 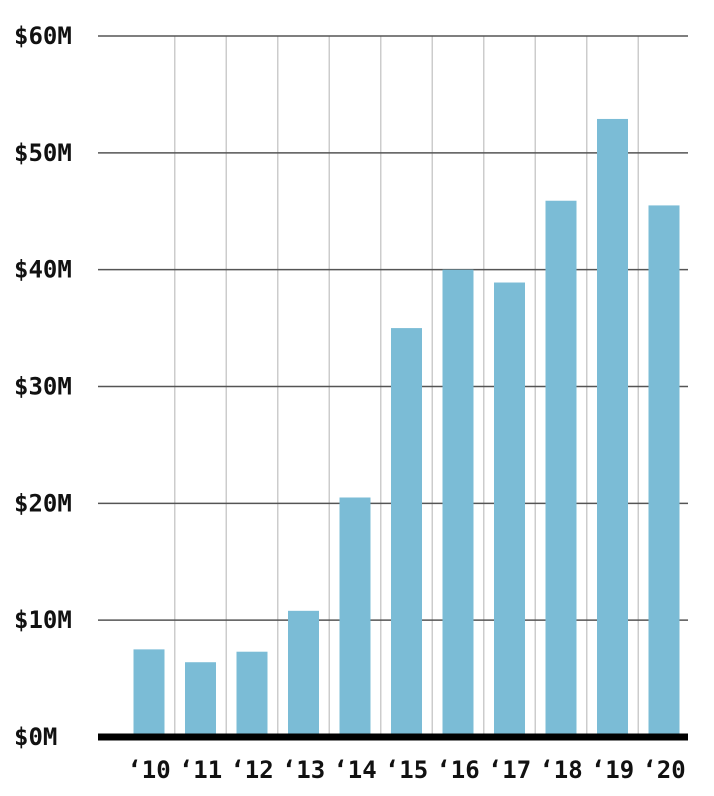 What do you see at coordinates (612, 770) in the screenshot?
I see `x-tick-label: ‘19` at bounding box center [612, 770].